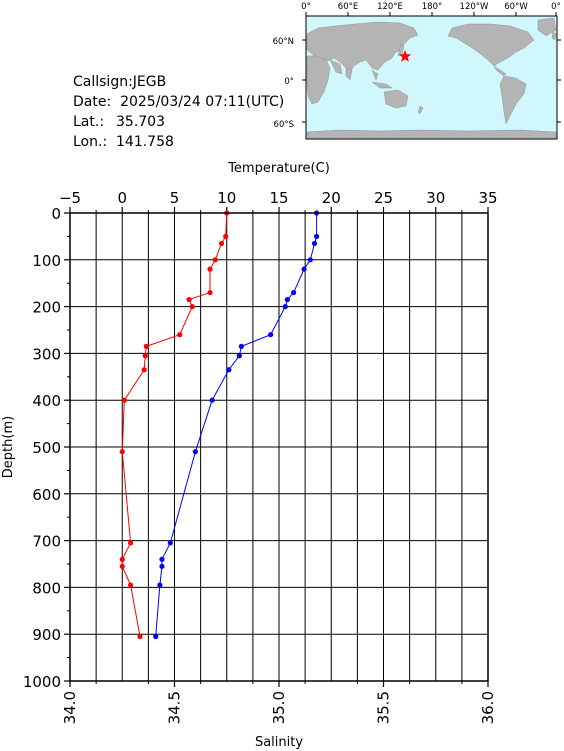 The image size is (564, 751). What do you see at coordinates (348, 7) in the screenshot?
I see `map-lon-label-1: 60°E` at bounding box center [348, 7].